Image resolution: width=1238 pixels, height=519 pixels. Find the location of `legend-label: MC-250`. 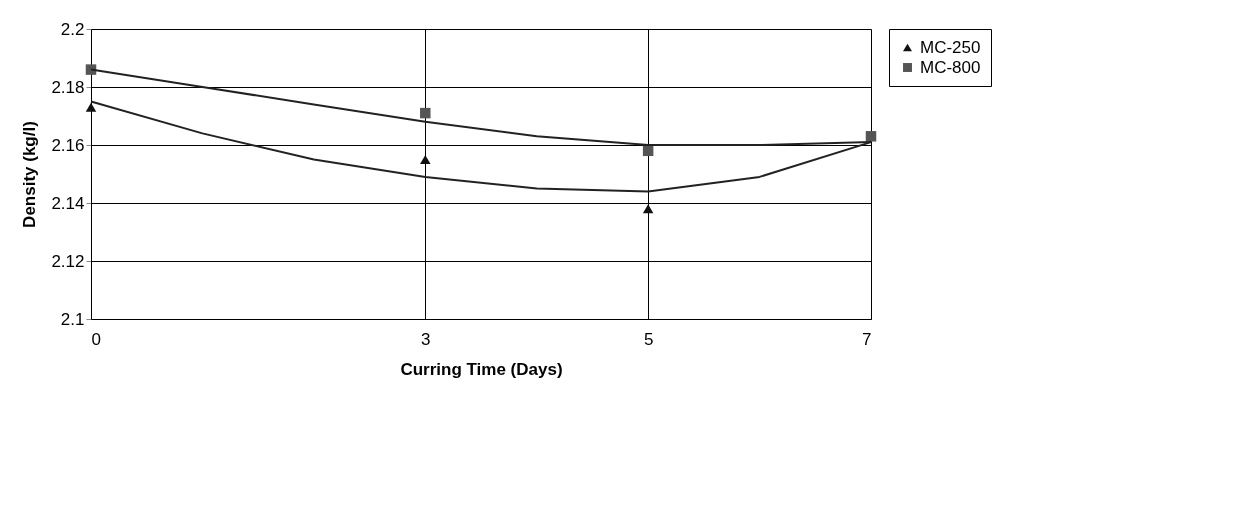

legend-label: MC-250 is located at coordinates (950, 47).